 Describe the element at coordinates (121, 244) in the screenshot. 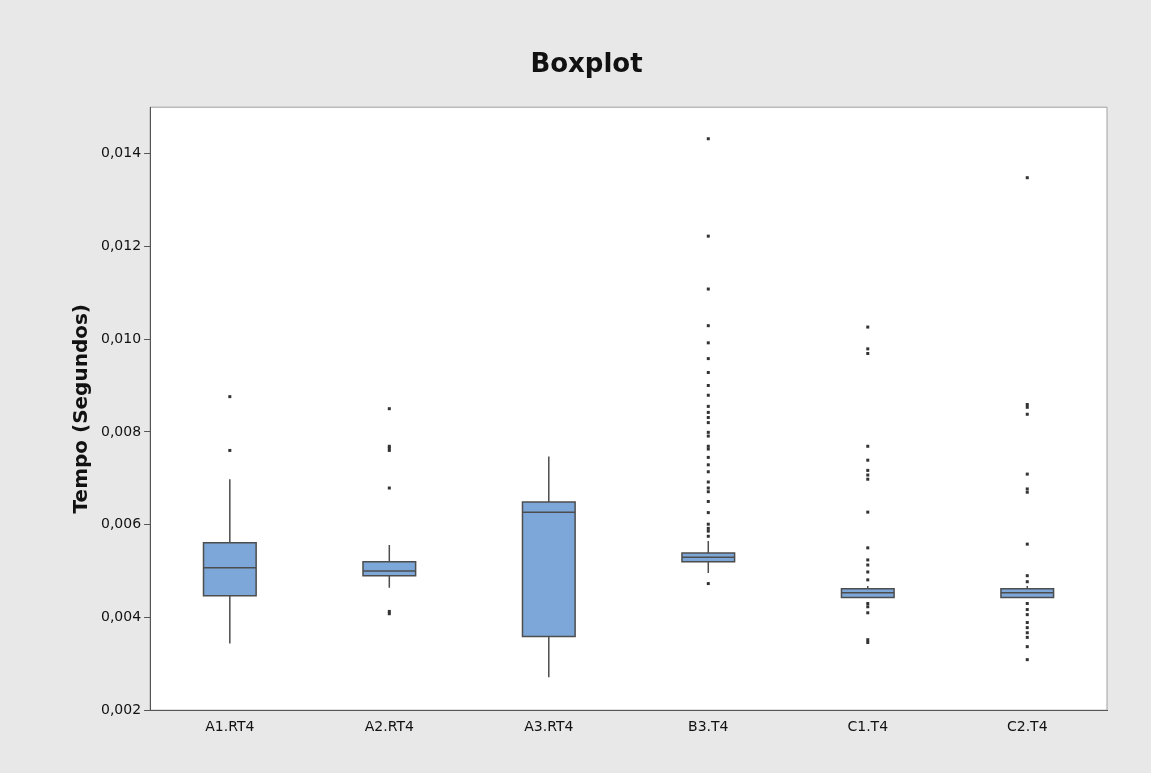

I see `y-tick-label: 0,012` at that location.